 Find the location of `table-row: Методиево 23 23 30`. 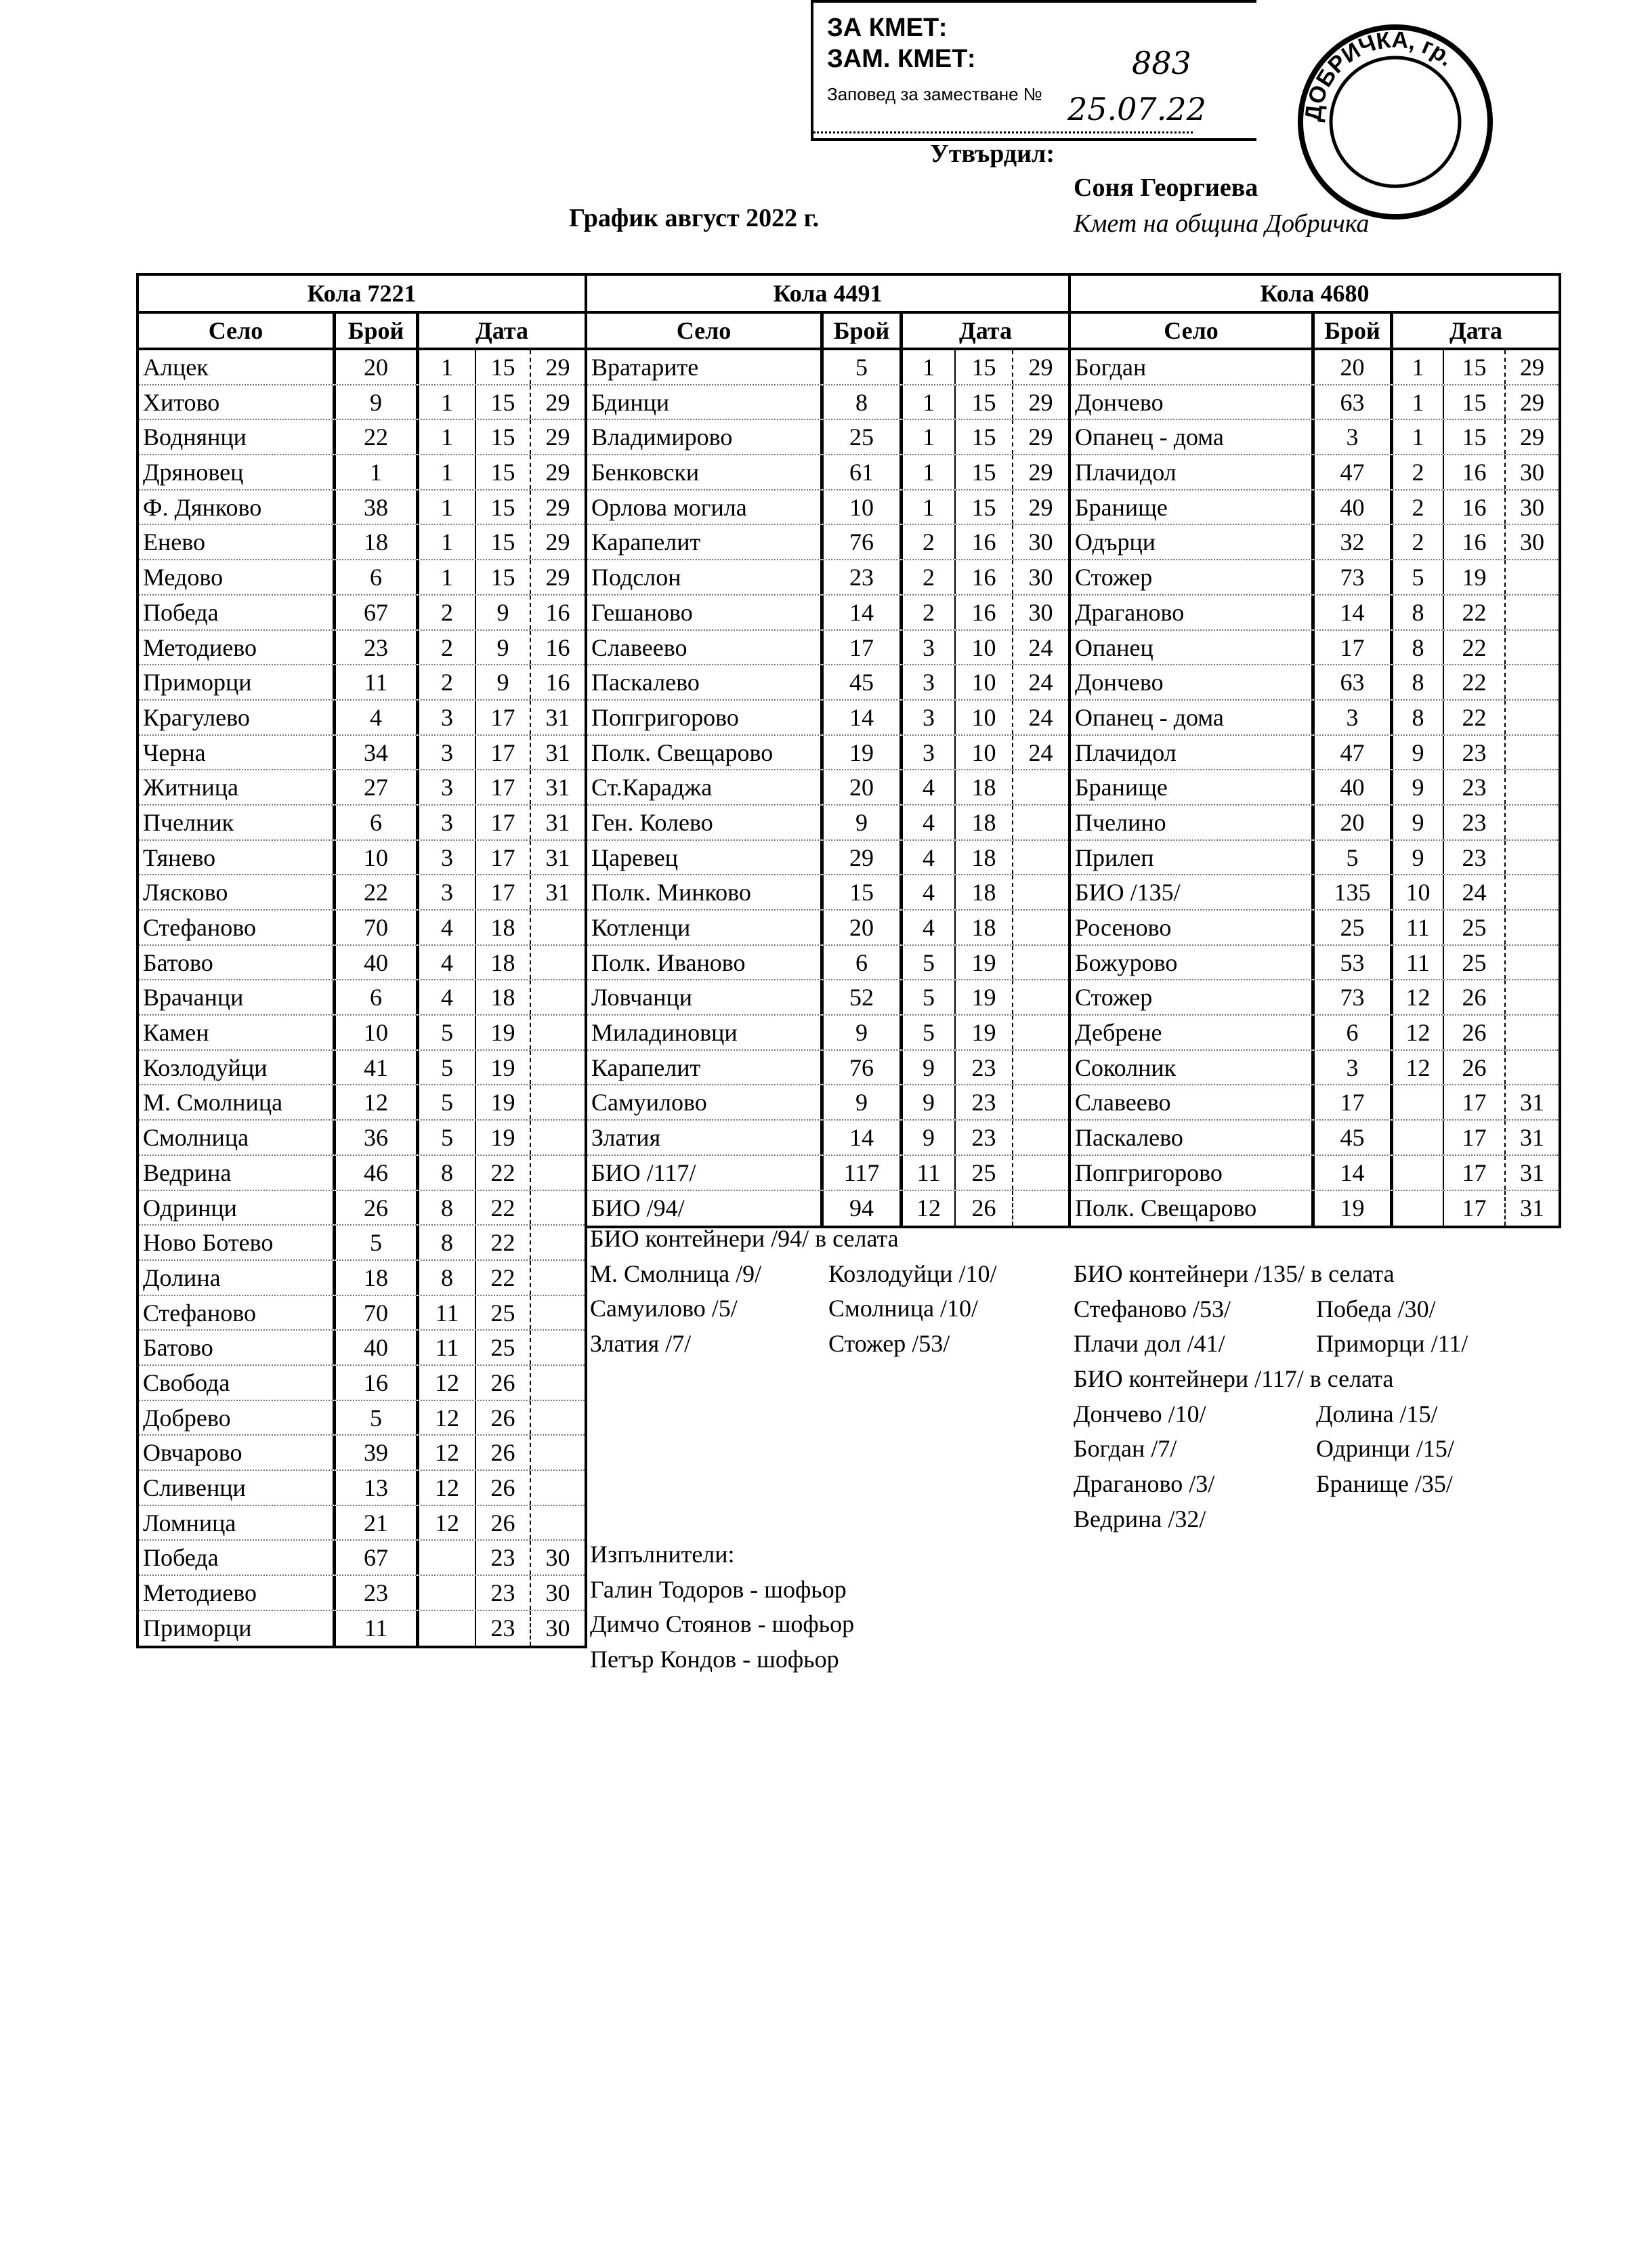

table-row: Методиево 23 23 30 is located at coordinates (362, 1593).